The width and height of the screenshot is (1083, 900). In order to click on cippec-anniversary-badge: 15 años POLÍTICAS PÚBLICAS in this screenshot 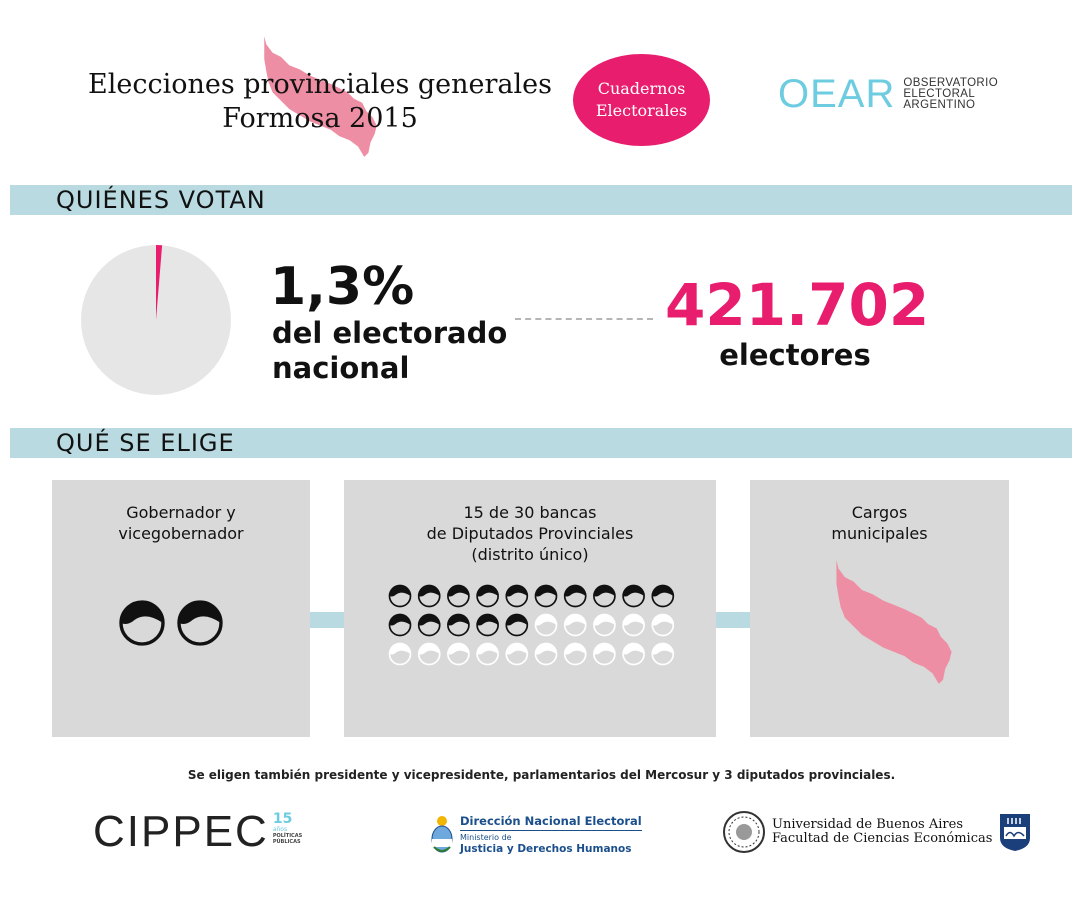, I will do `click(287, 828)`.